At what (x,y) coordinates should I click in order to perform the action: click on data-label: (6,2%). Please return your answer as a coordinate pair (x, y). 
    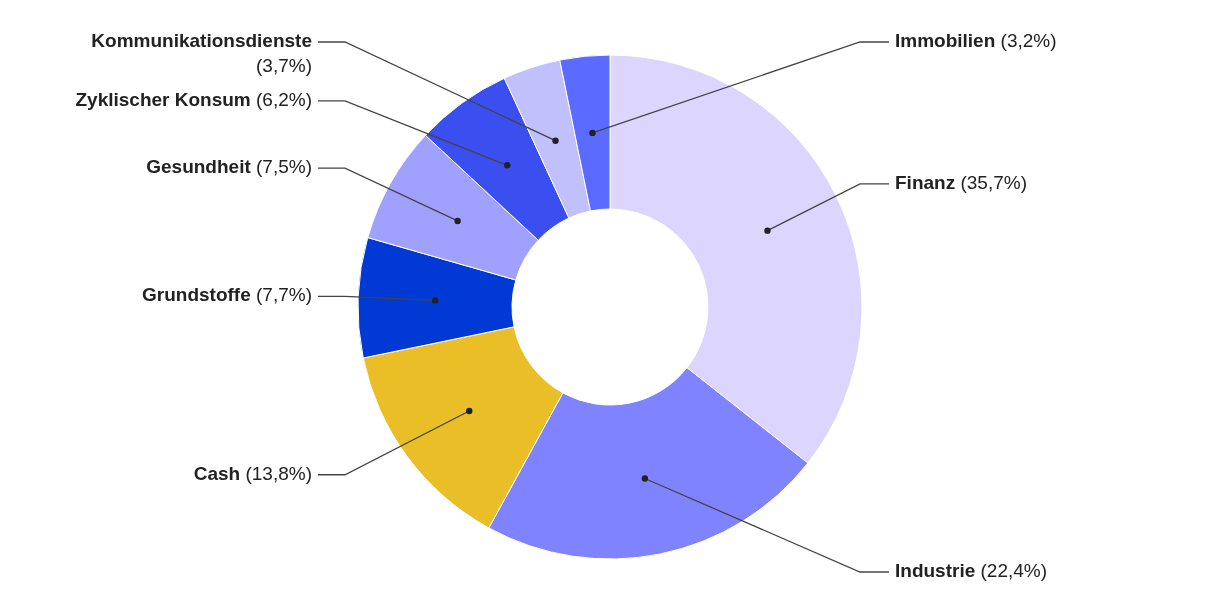
    Looking at the image, I should click on (281, 99).